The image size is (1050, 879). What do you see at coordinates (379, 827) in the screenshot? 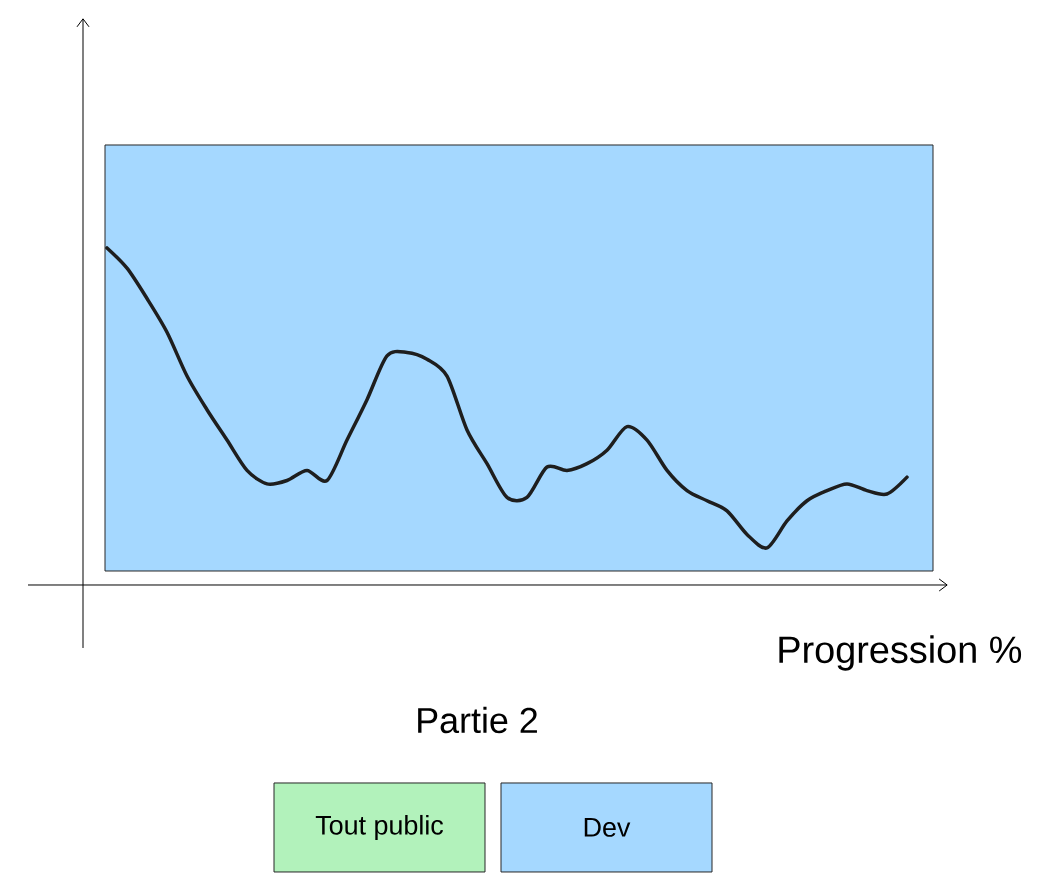
I see `text: Tout public` at bounding box center [379, 827].